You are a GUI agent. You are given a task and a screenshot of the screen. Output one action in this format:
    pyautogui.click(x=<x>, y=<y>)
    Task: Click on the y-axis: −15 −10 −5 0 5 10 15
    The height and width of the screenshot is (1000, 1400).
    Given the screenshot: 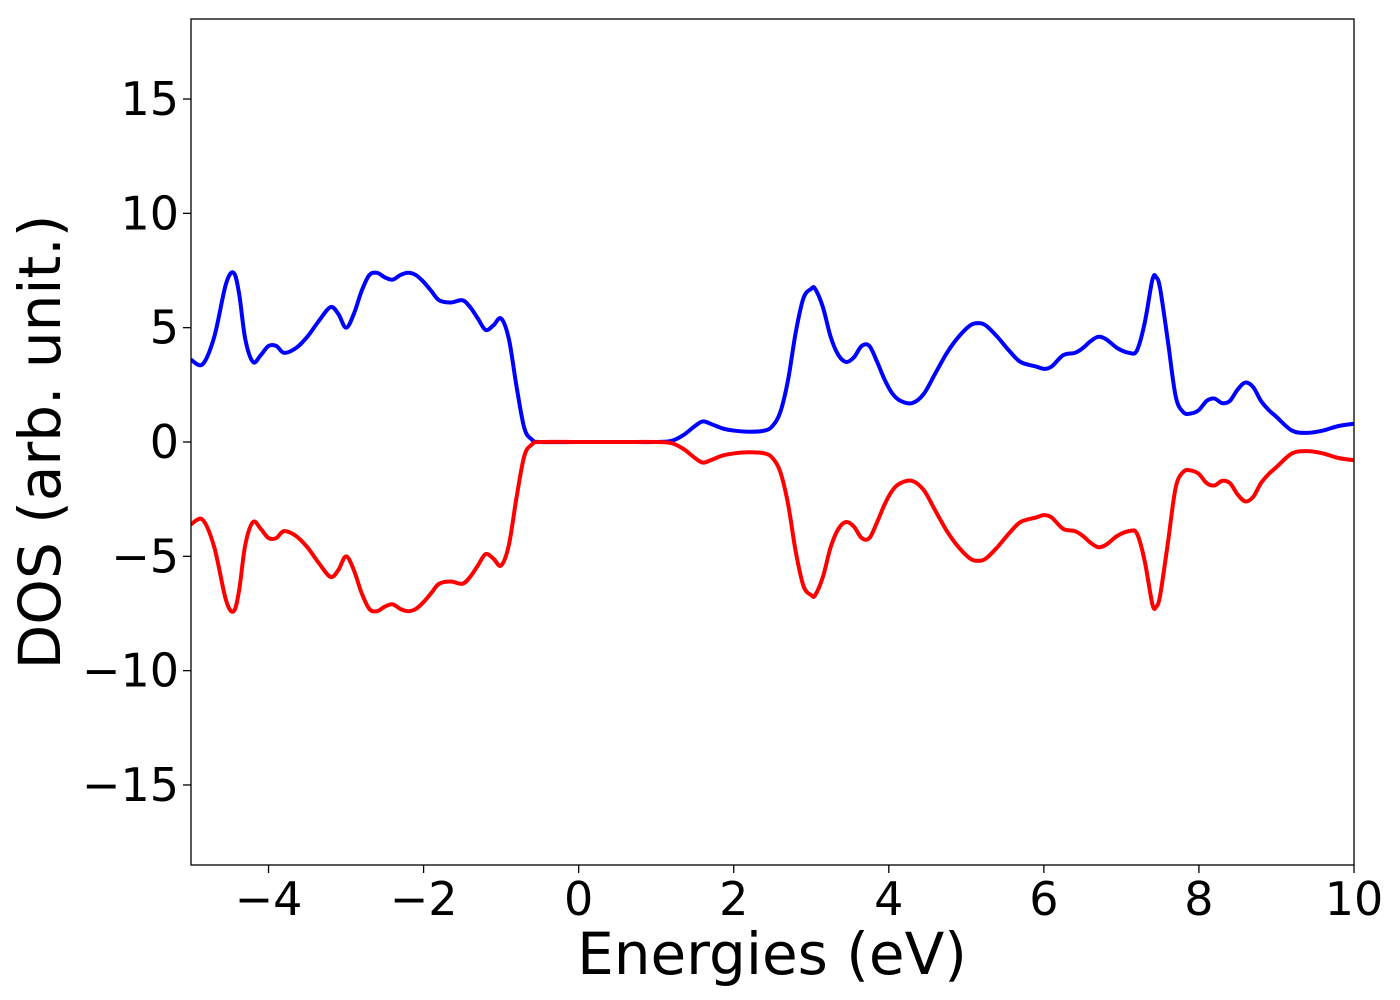 What is the action you would take?
    pyautogui.click(x=136, y=442)
    